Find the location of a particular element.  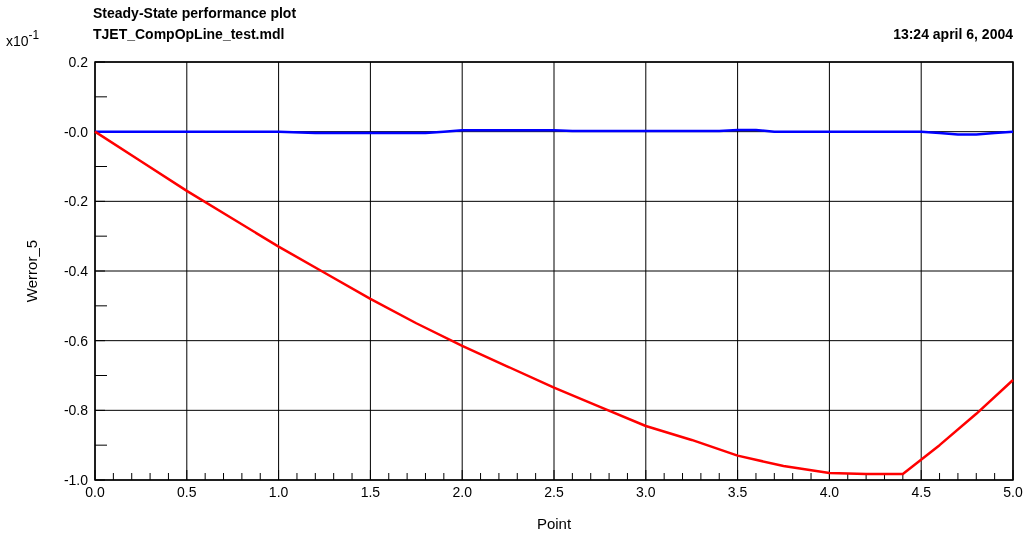

y-tick-label: -0.2 is located at coordinates (76, 201).